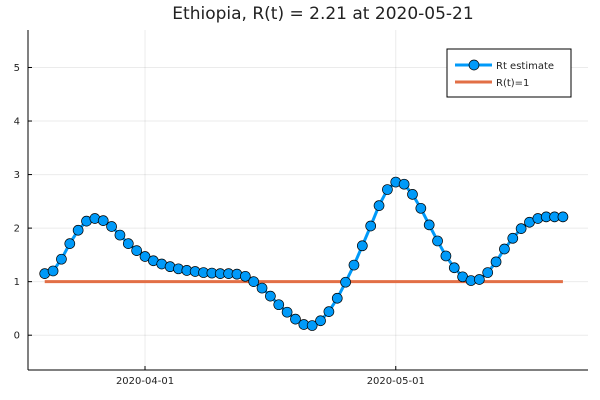 The width and height of the screenshot is (600, 400). What do you see at coordinates (17, 68) in the screenshot?
I see `y-tick-label: 5` at bounding box center [17, 68].